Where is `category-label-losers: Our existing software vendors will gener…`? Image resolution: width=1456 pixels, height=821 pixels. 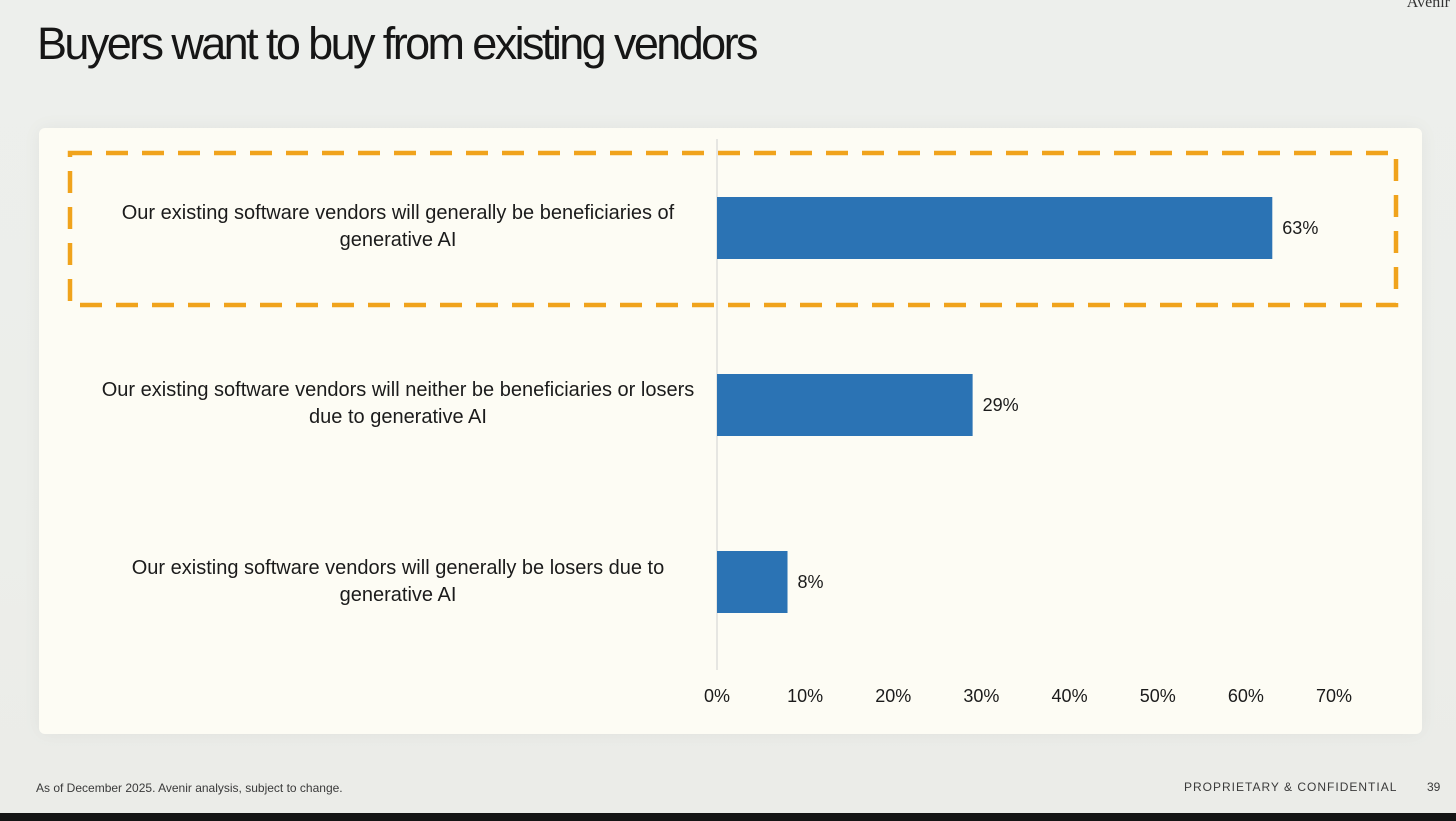
category-label-losers: Our existing software vendors will gener… is located at coordinates (398, 581).